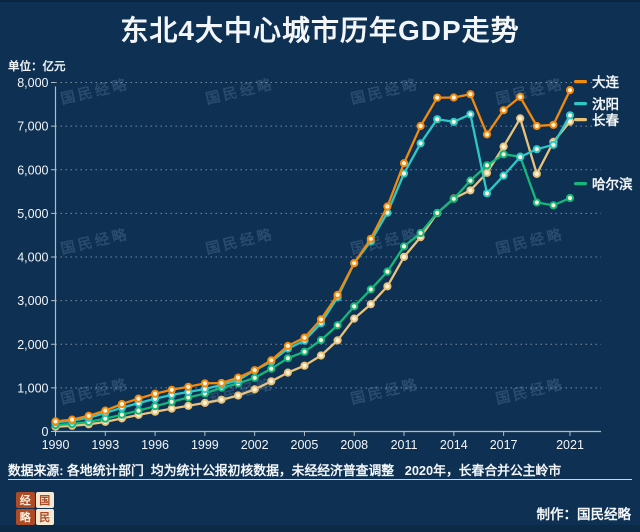  I want to click on y-axis-label: 4,000, so click(32, 258).